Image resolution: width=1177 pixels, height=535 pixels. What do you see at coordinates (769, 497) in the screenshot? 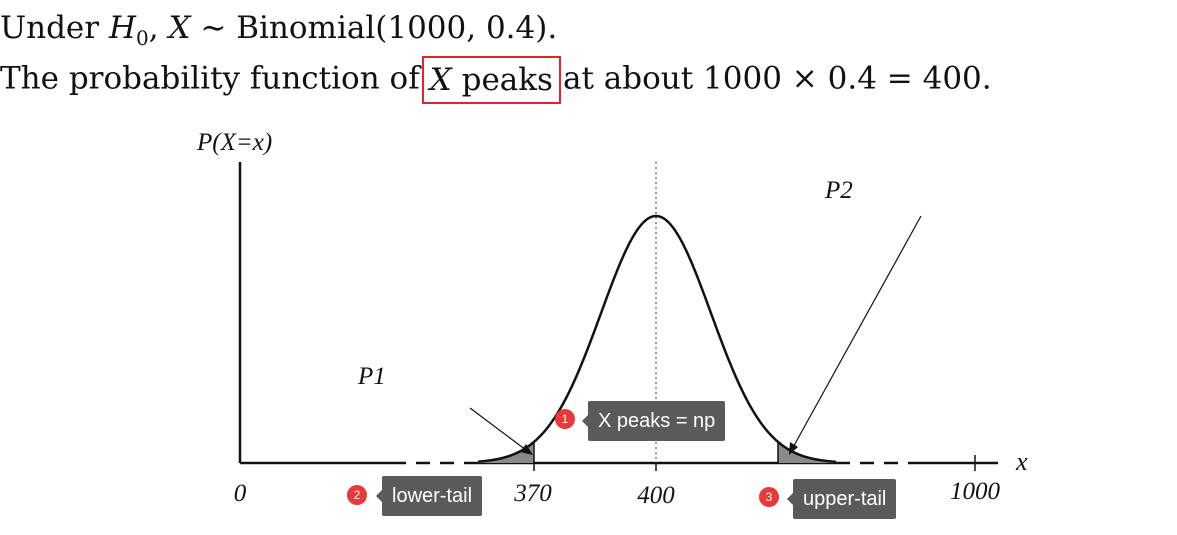
I see `annotation-badge-3: 3` at bounding box center [769, 497].